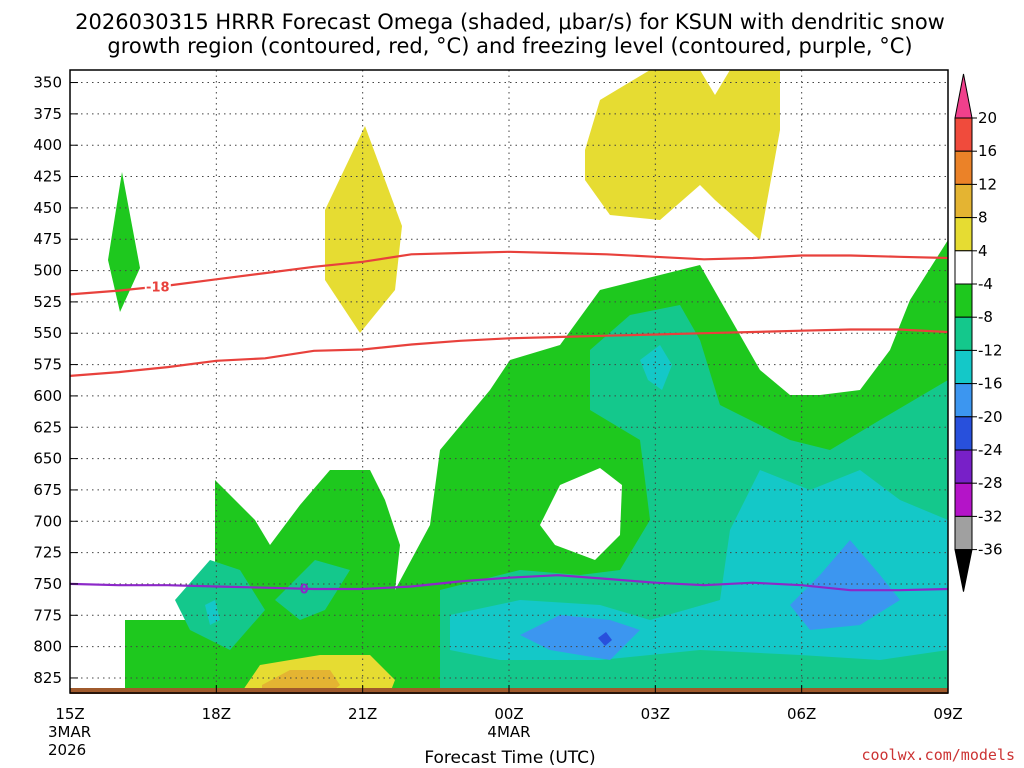 The image size is (1024, 768). Describe the element at coordinates (801, 714) in the screenshot. I see `x-tick-label: 06Z` at that location.